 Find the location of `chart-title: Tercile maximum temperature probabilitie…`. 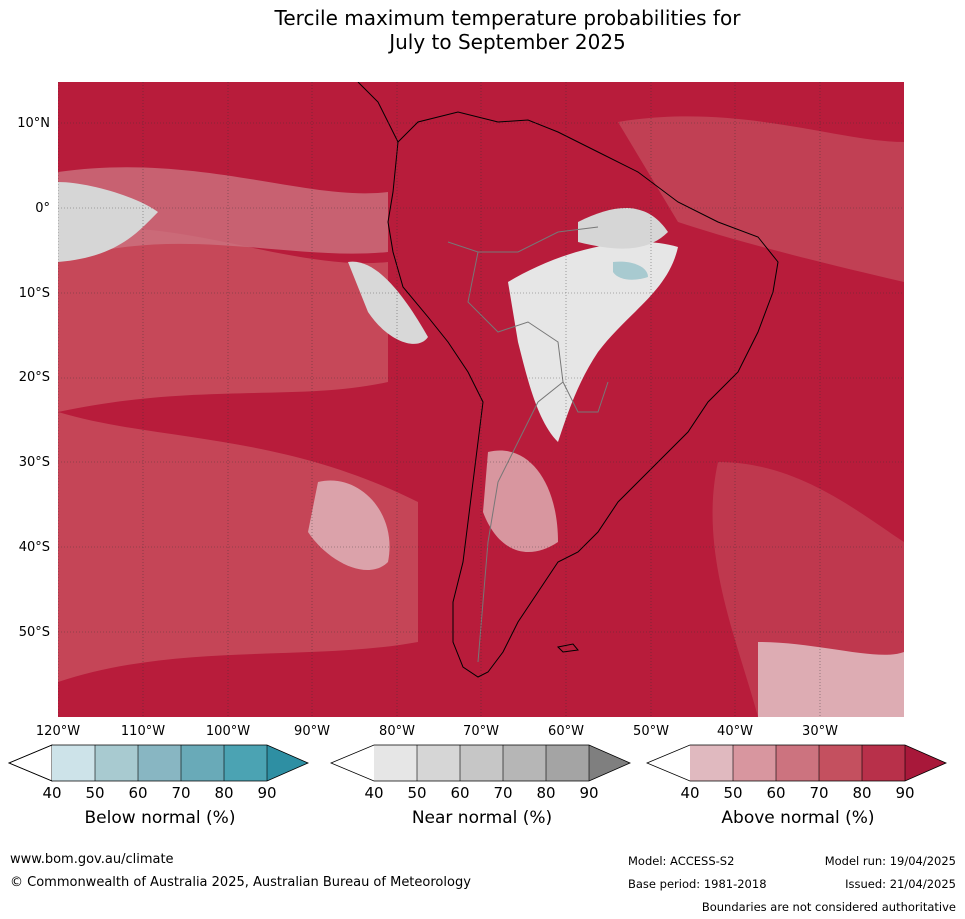

chart-title: Tercile maximum temperature probabilitie… is located at coordinates (482, 30).